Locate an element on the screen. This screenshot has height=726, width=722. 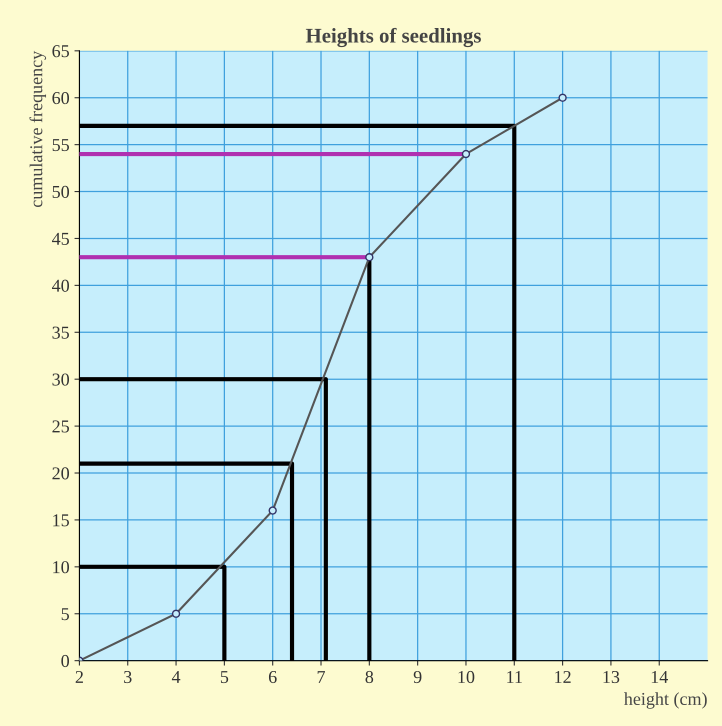
x-tick-label: 7 is located at coordinates (322, 677).